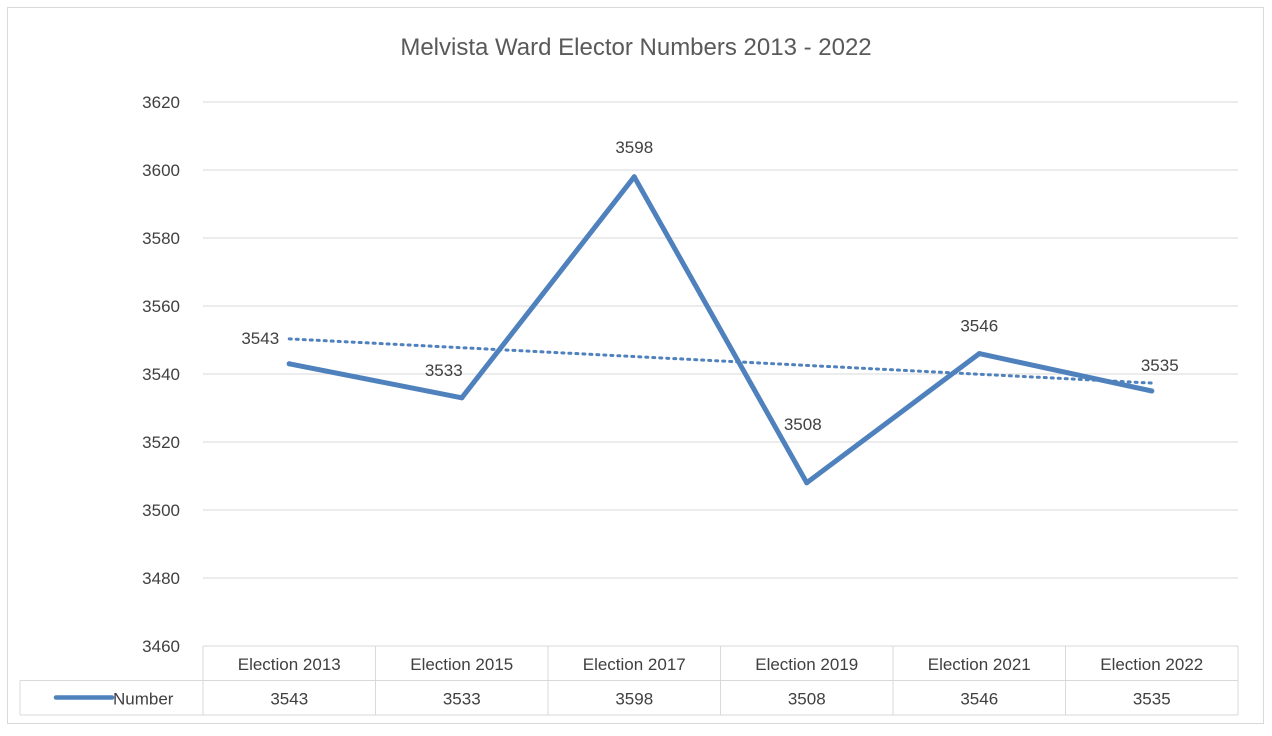 Image resolution: width=1272 pixels, height=736 pixels. I want to click on table-value: 3533, so click(462, 699).